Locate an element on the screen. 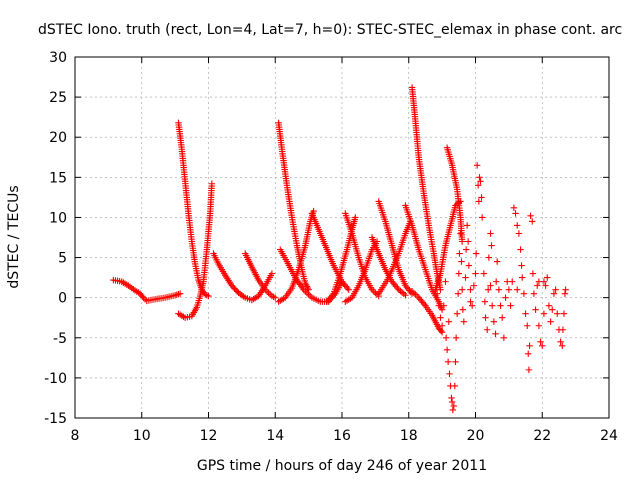 The height and width of the screenshot is (480, 640). x-tick-label: 16 is located at coordinates (342, 436).